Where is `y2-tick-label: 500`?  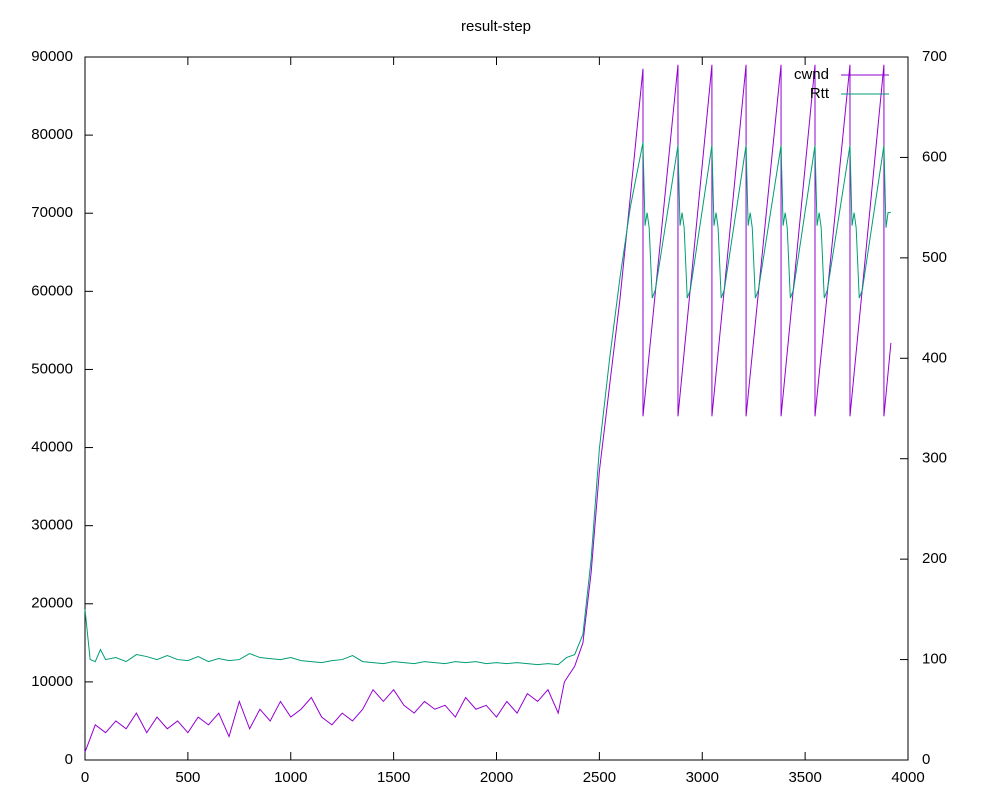
y2-tick-label: 500 is located at coordinates (934, 257).